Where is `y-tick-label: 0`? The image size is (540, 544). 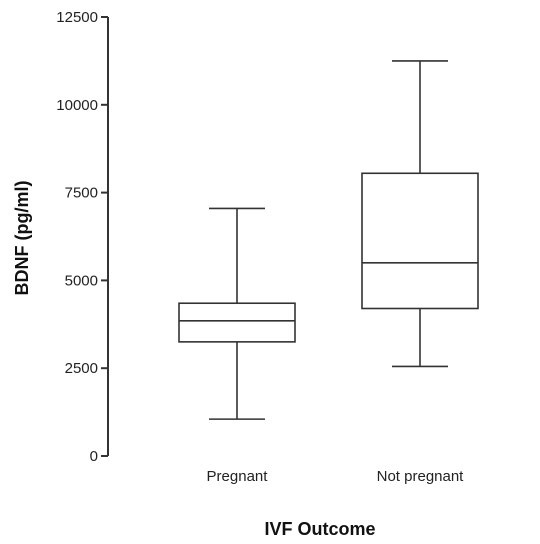 y-tick-label: 0 is located at coordinates (94, 456).